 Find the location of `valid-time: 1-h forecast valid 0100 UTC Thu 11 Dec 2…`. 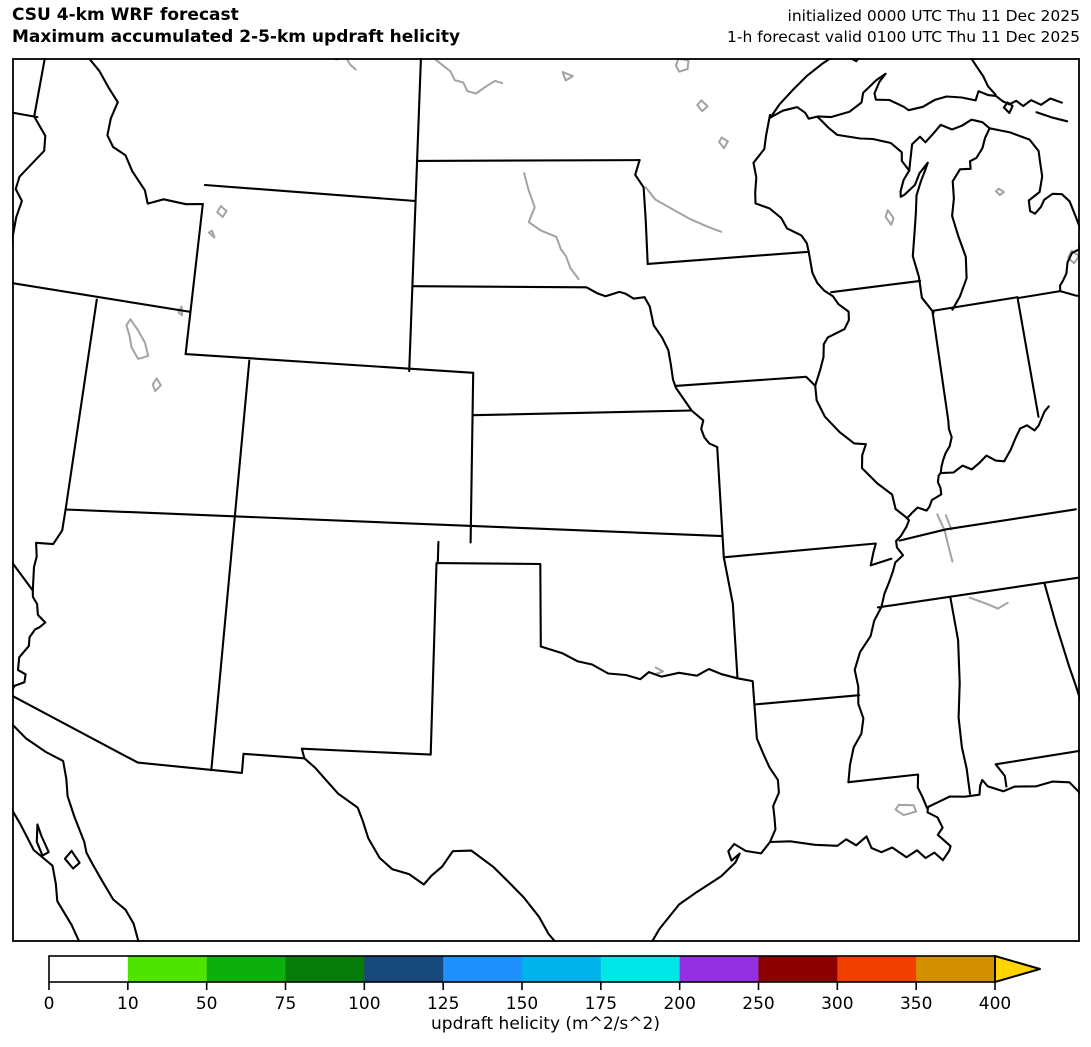

valid-time: 1-h forecast valid 0100 UTC Thu 11 Dec 2… is located at coordinates (903, 37).